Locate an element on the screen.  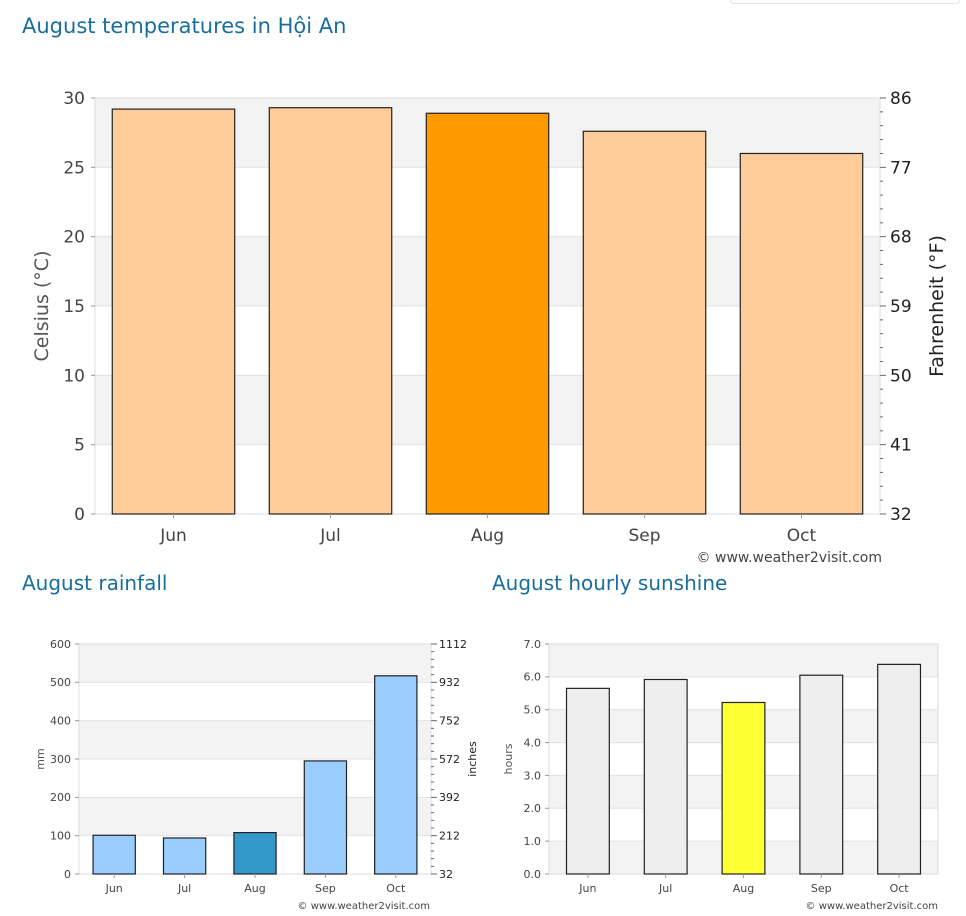
y-tick-label: 10 is located at coordinates (74, 376).